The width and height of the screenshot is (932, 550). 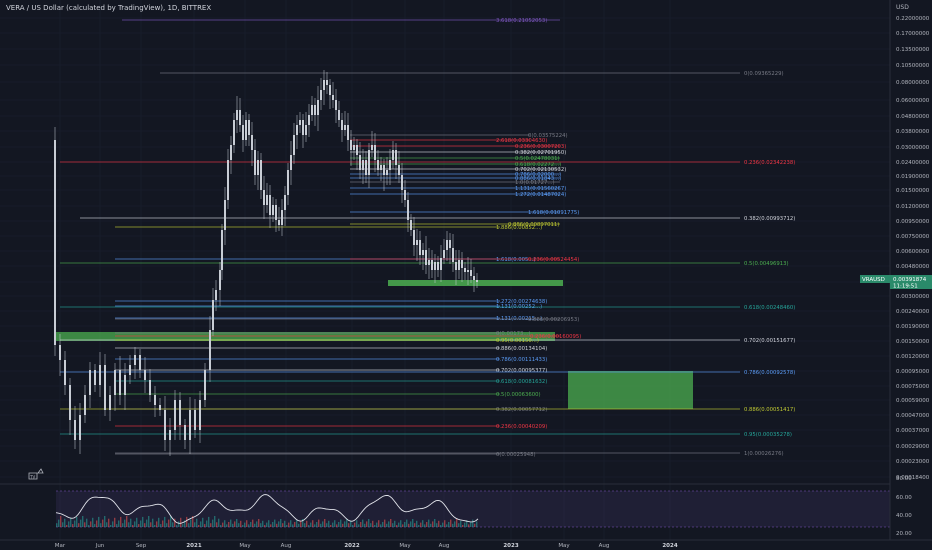 I want to click on fib-label: 1(0.00026276), so click(x=764, y=454).